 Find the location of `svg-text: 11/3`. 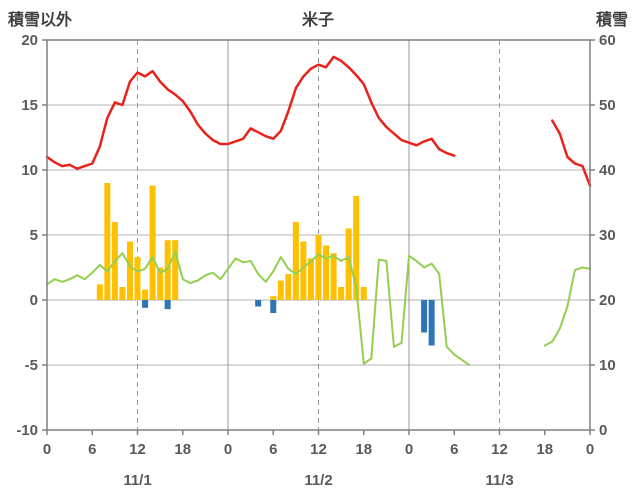

svg-text: 11/3 is located at coordinates (499, 480).